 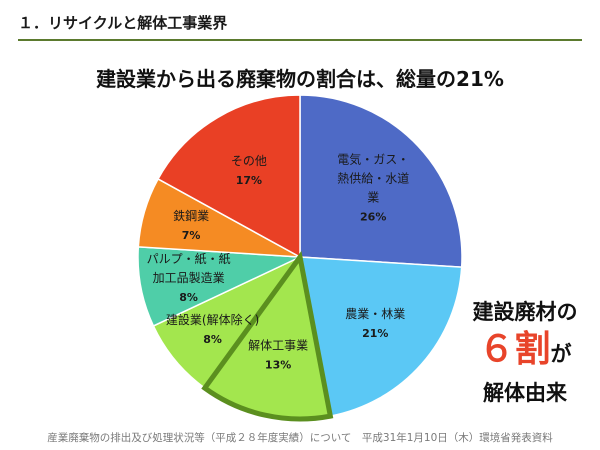 What do you see at coordinates (267, 336) in the screenshot?
I see `pie-slice-highlight-outline` at bounding box center [267, 336].